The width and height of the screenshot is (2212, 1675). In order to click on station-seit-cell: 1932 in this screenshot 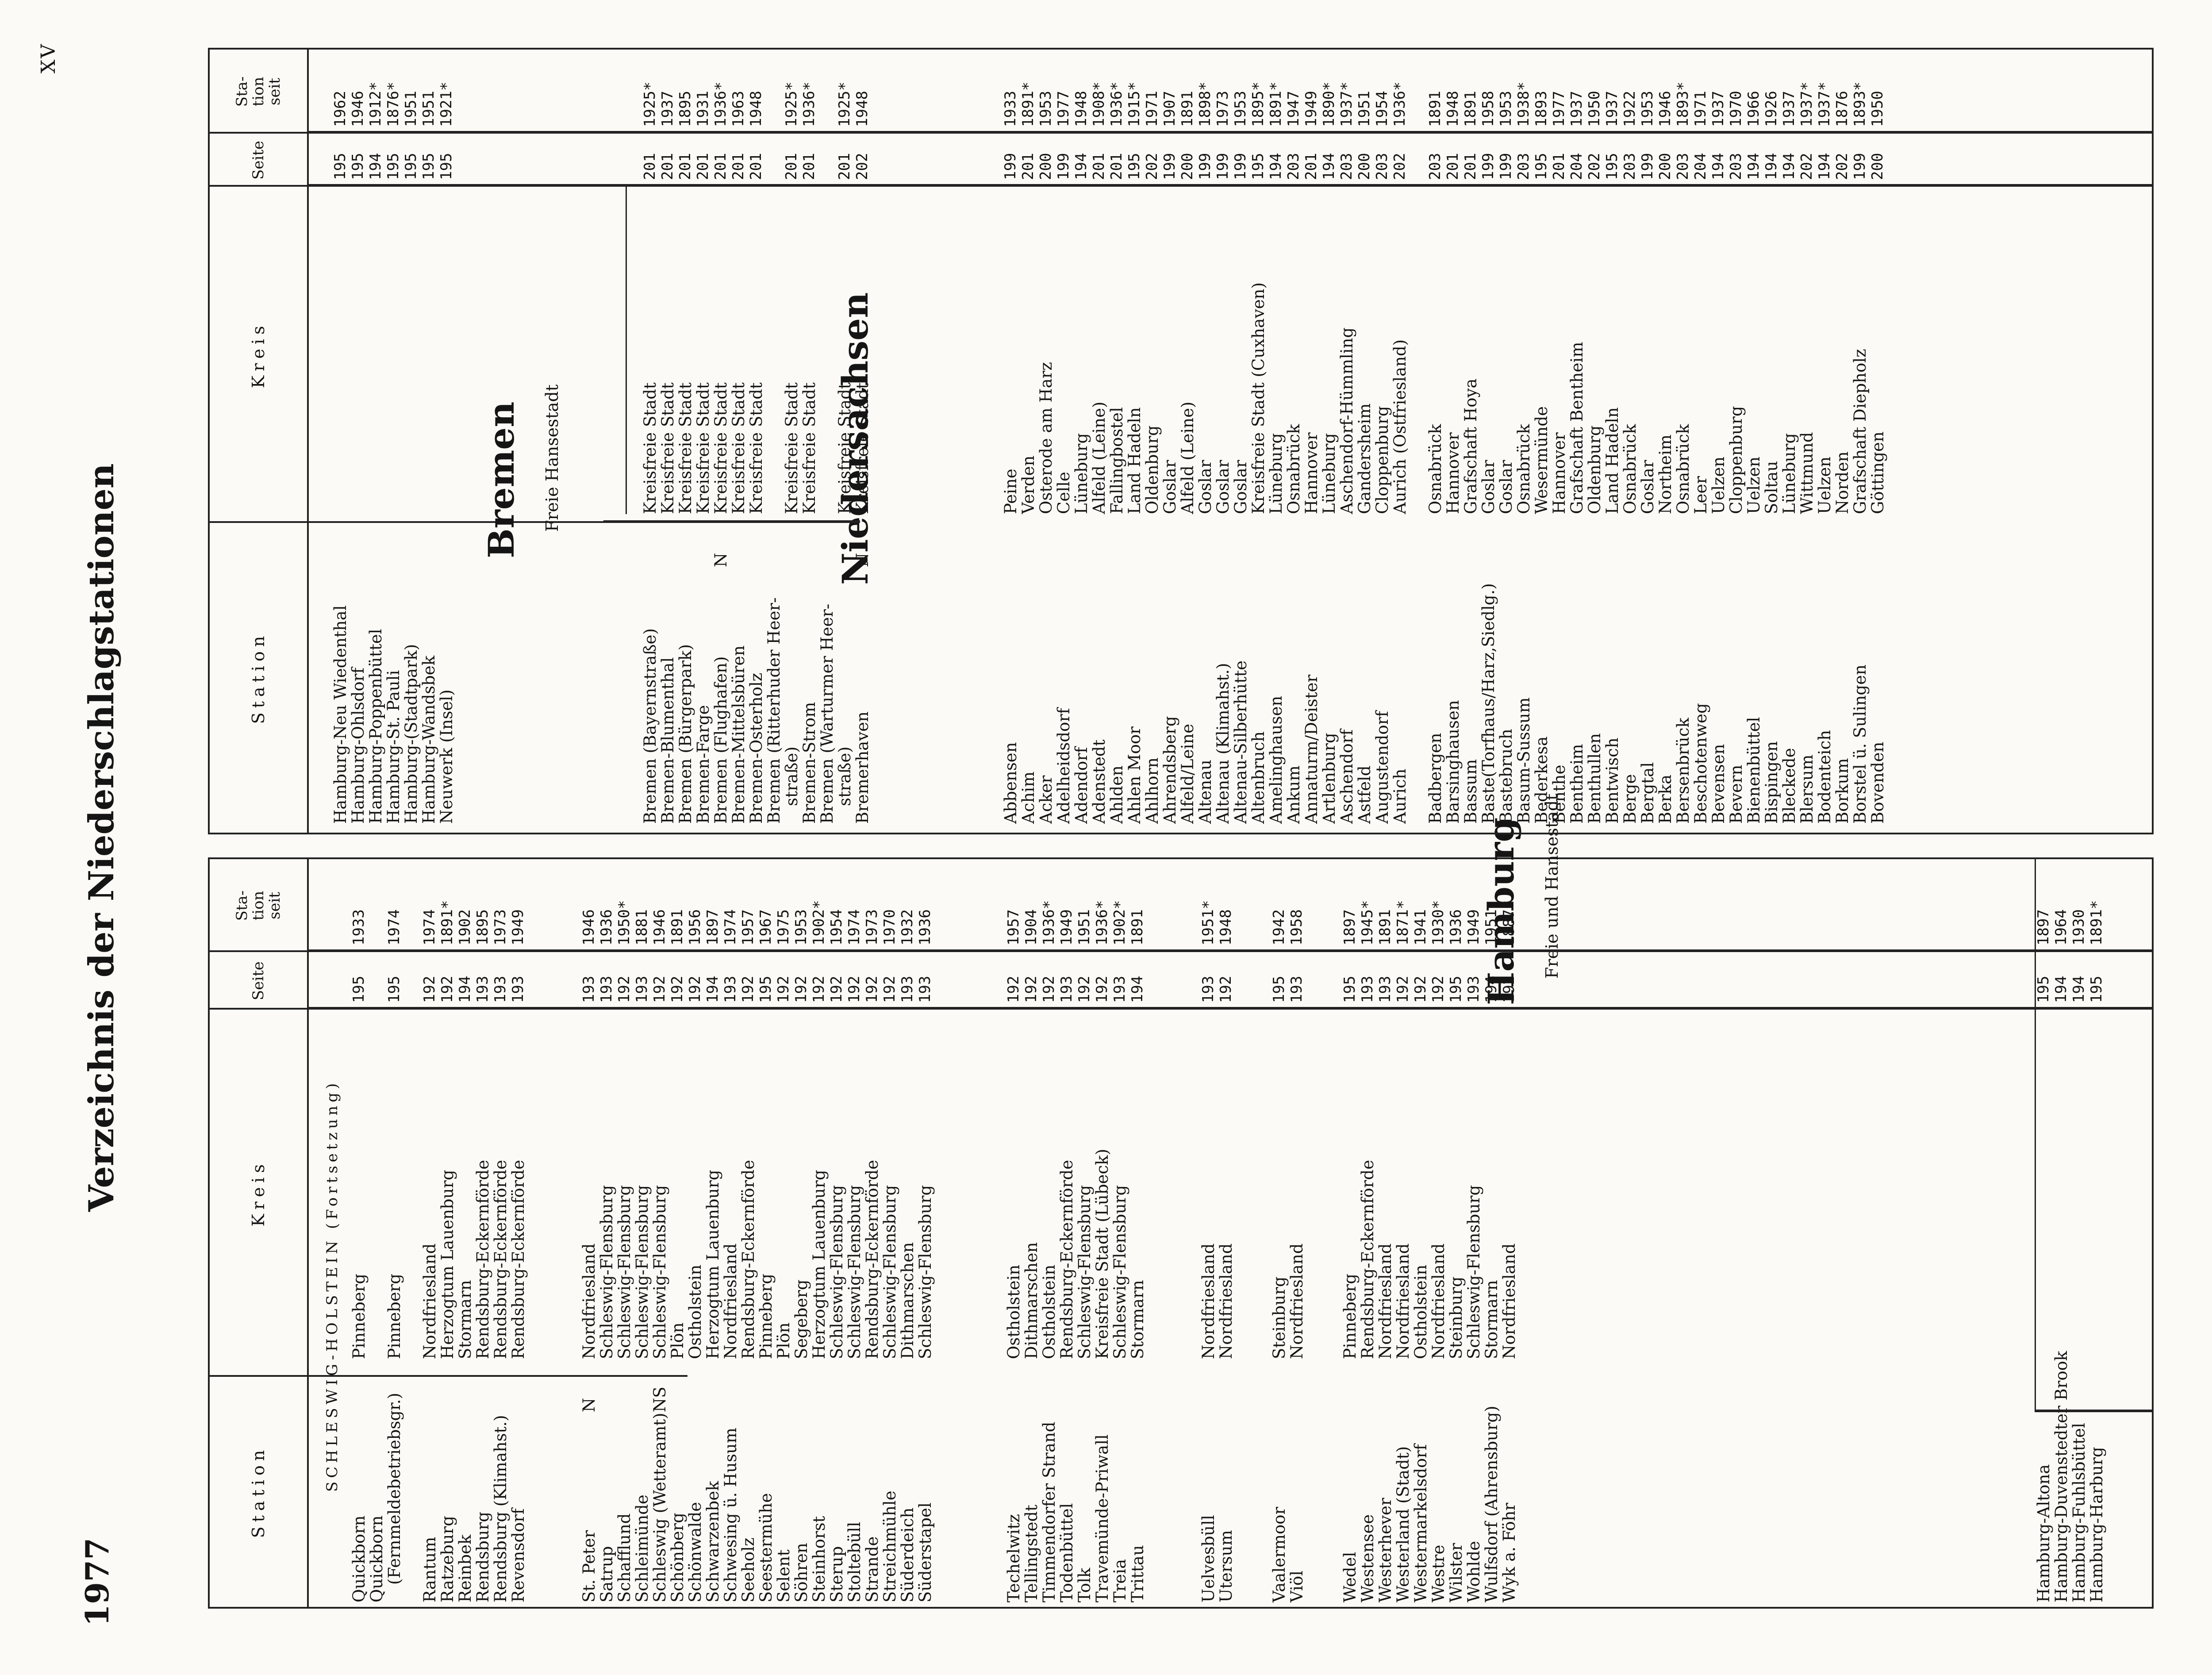, I will do `click(908, 927)`.